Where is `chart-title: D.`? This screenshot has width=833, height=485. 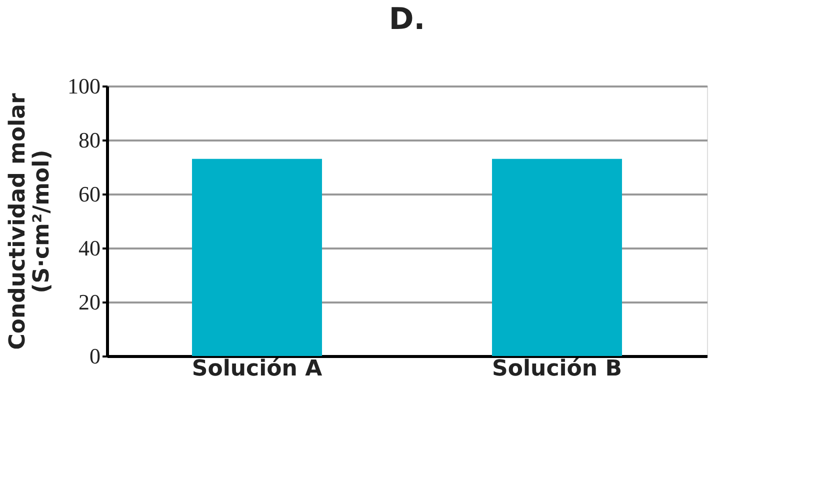
chart-title: D. is located at coordinates (407, 19).